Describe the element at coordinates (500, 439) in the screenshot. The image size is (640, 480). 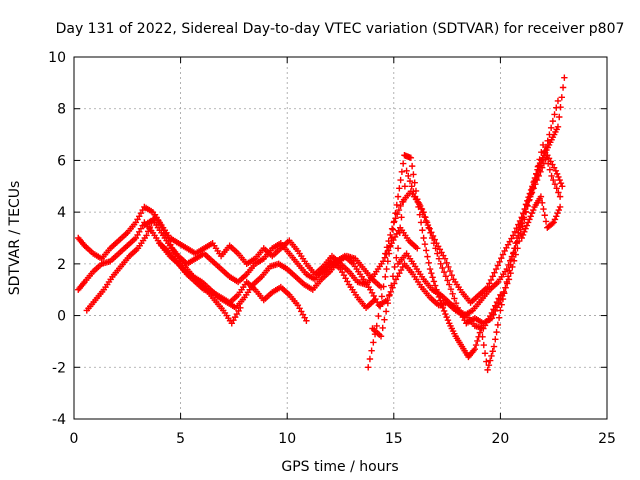
I see `x-tick-label: 20` at that location.